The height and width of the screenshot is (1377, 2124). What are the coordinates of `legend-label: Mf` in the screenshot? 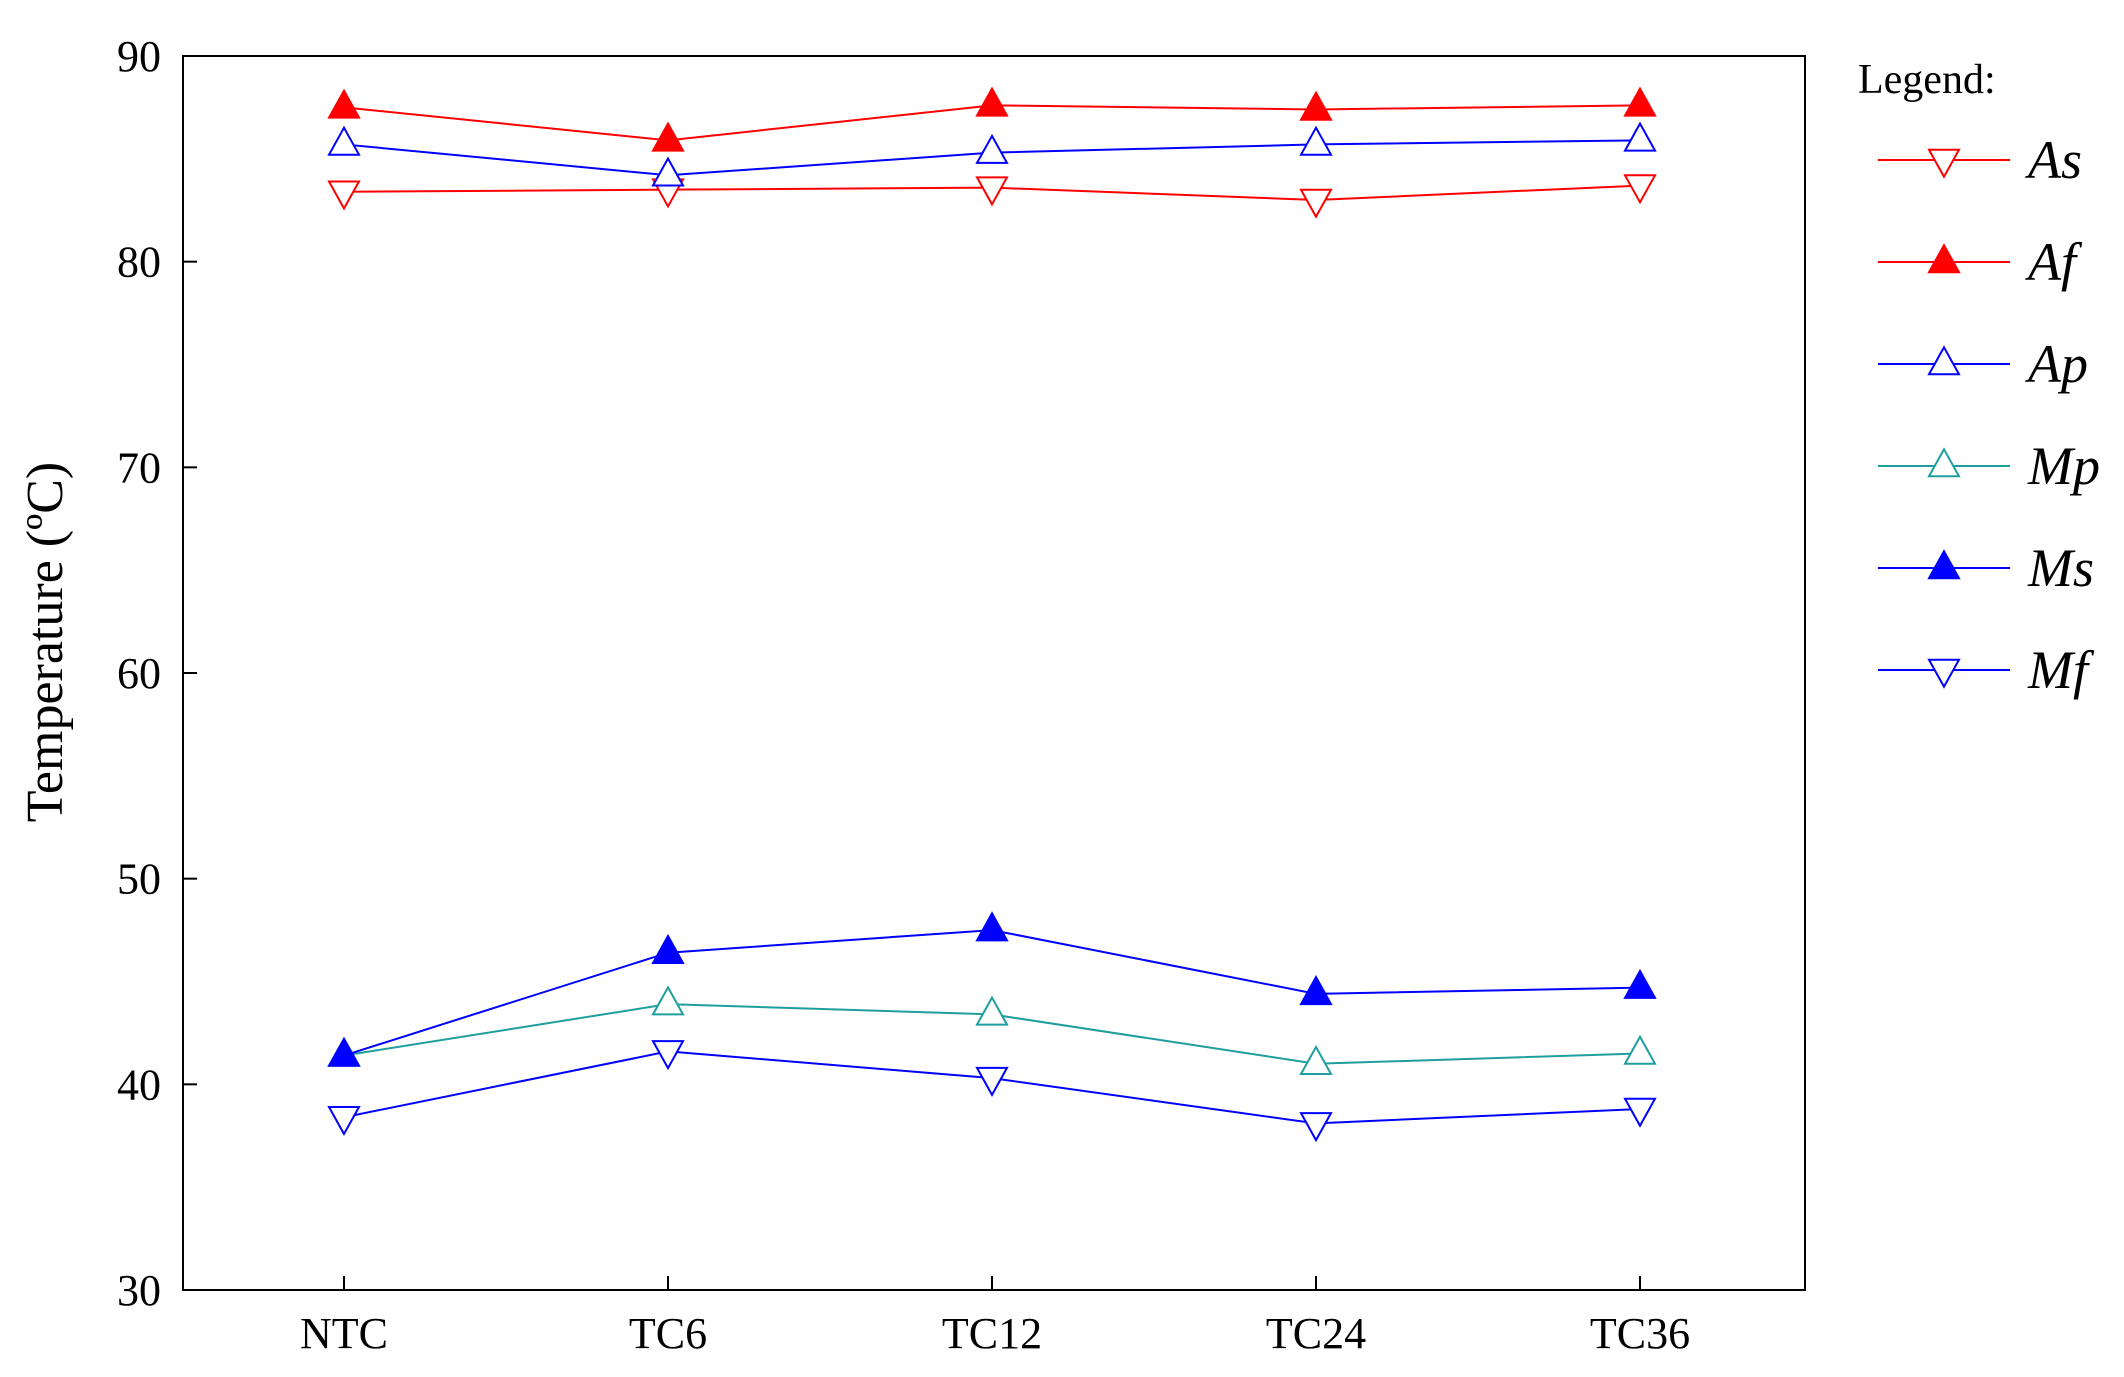 It's located at (2061, 670).